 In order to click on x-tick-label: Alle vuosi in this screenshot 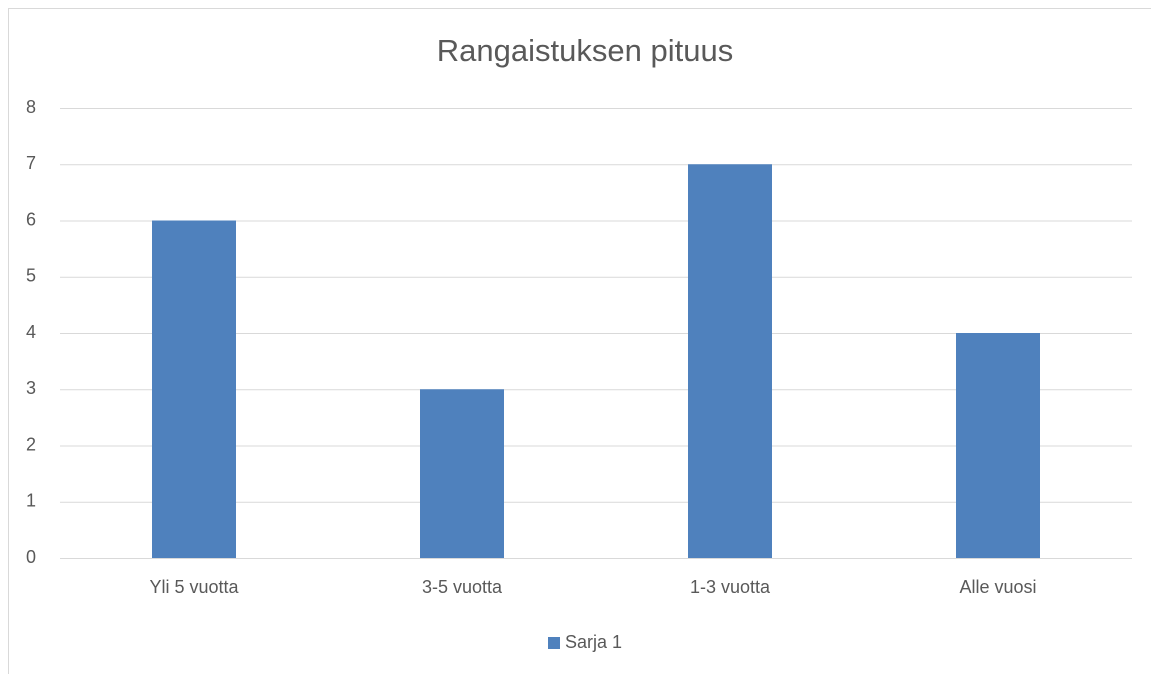, I will do `click(997, 587)`.